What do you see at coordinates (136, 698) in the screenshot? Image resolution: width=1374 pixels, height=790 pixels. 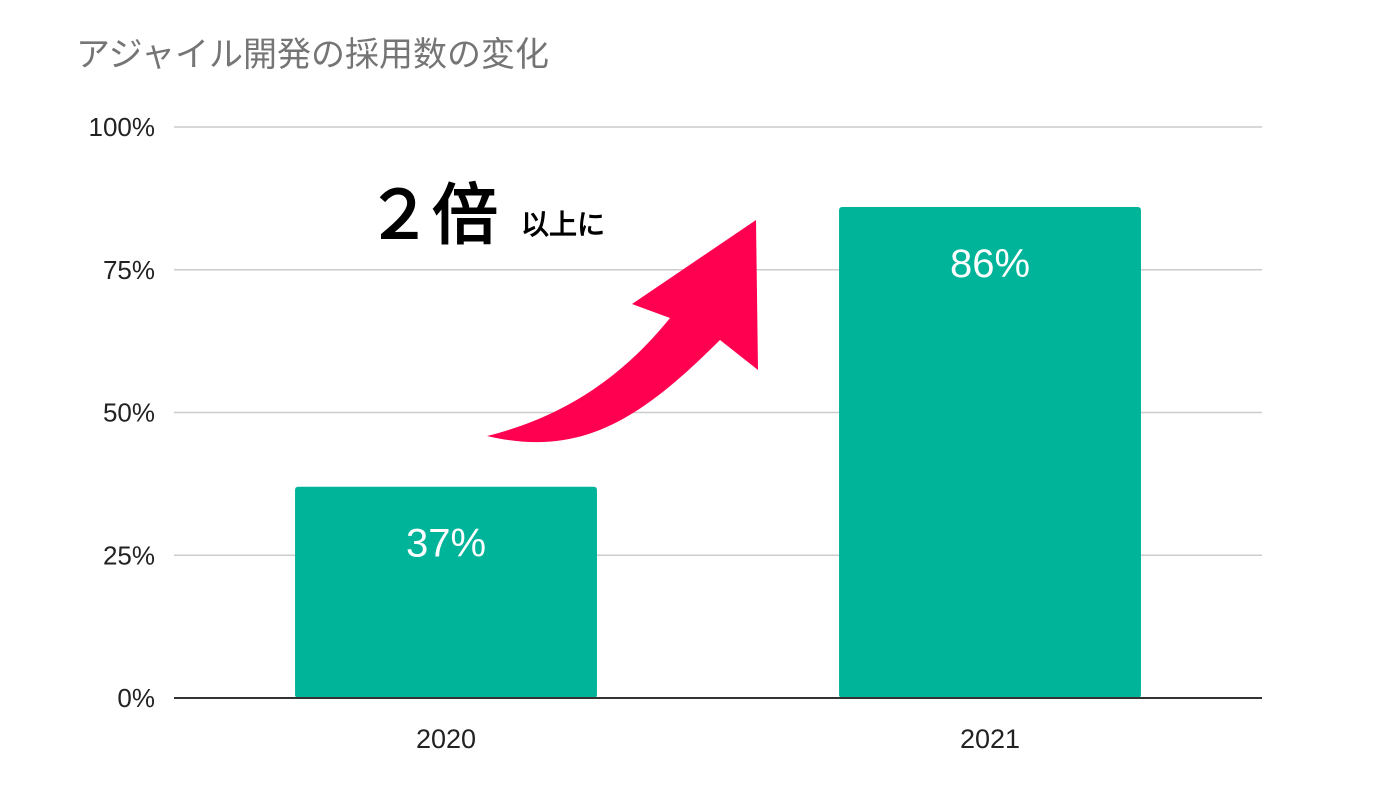 I see `y-tick-label: 0%` at bounding box center [136, 698].